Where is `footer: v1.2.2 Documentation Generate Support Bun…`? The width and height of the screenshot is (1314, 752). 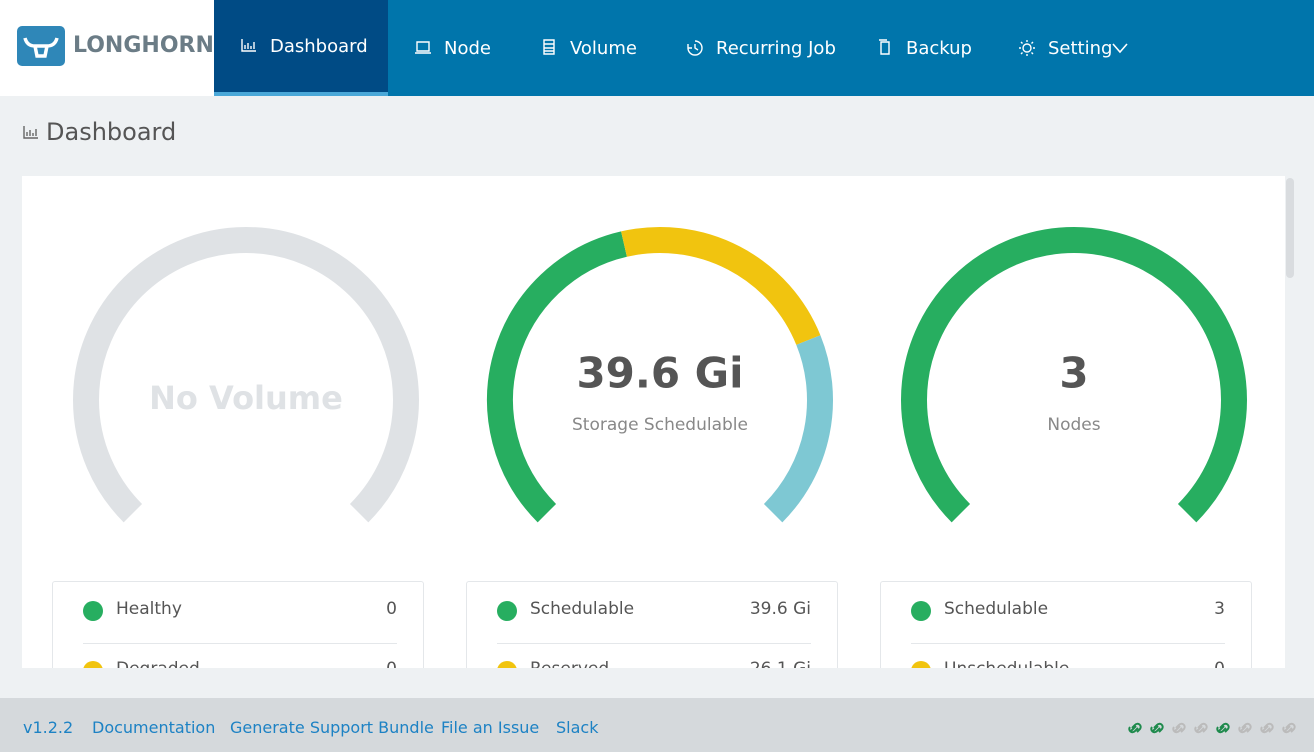
footer: v1.2.2 Documentation Generate Support Bun… is located at coordinates (657, 725).